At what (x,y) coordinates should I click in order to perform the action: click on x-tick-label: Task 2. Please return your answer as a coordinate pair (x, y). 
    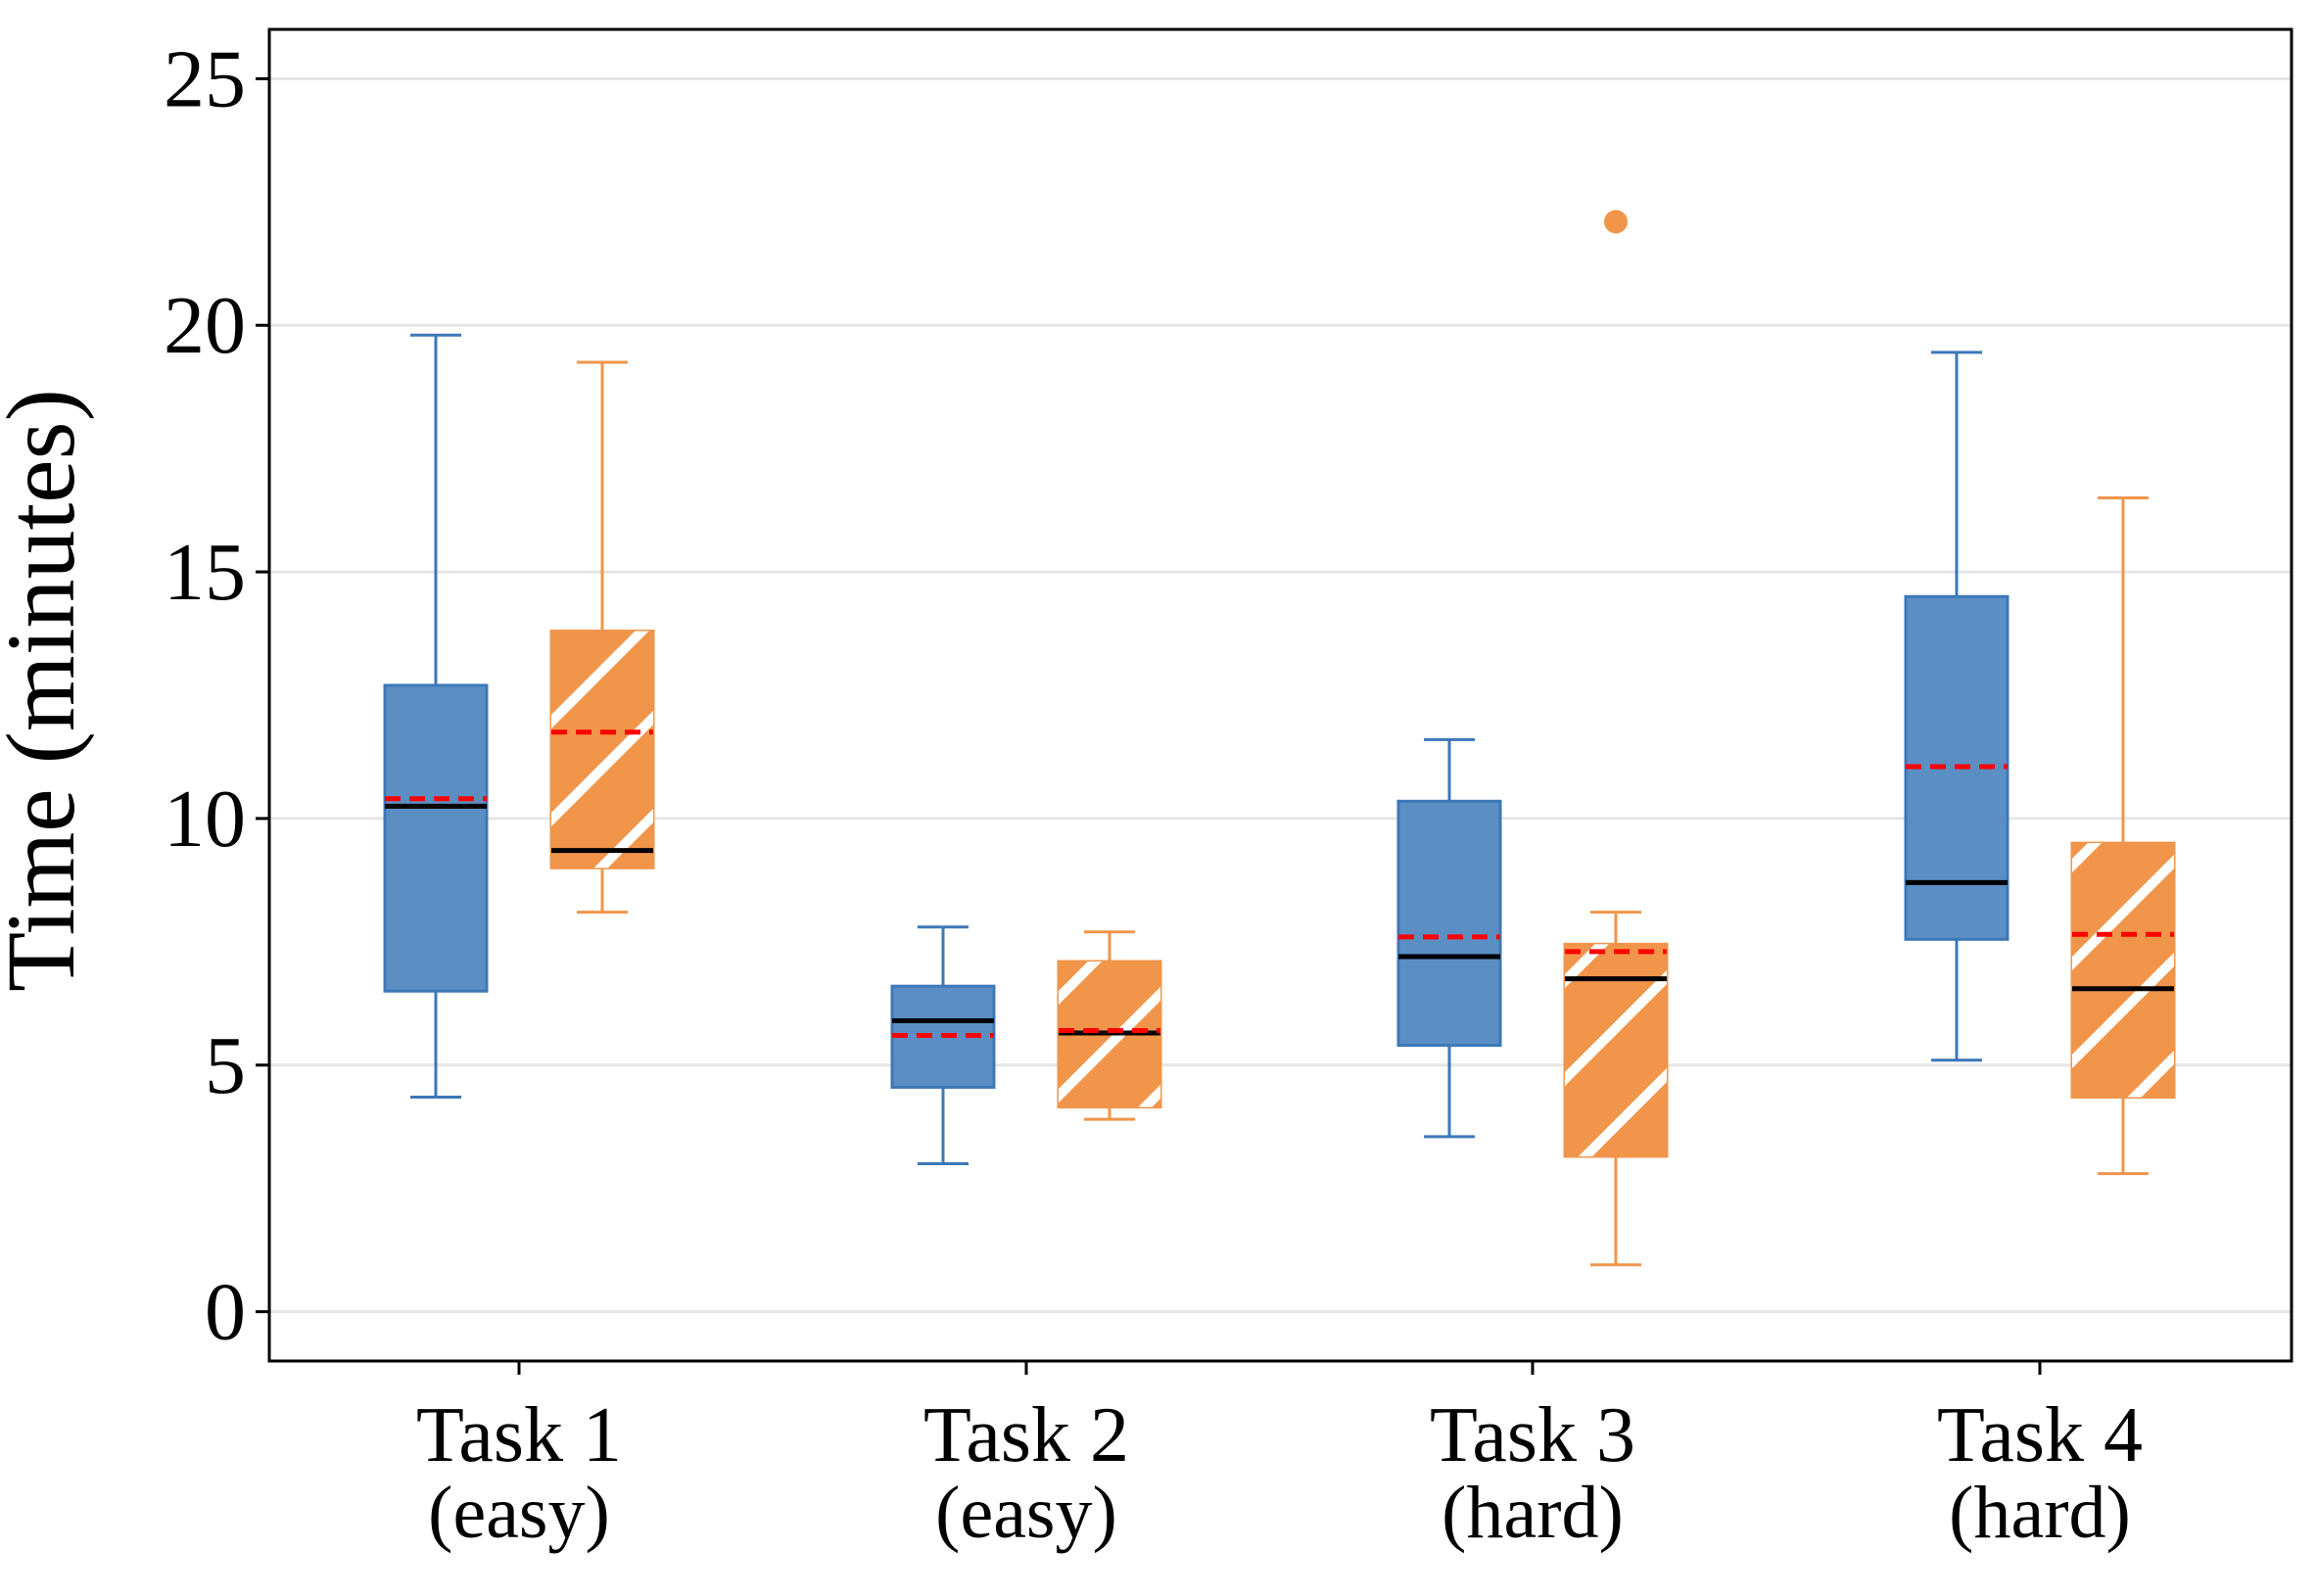
    Looking at the image, I should click on (1026, 1435).